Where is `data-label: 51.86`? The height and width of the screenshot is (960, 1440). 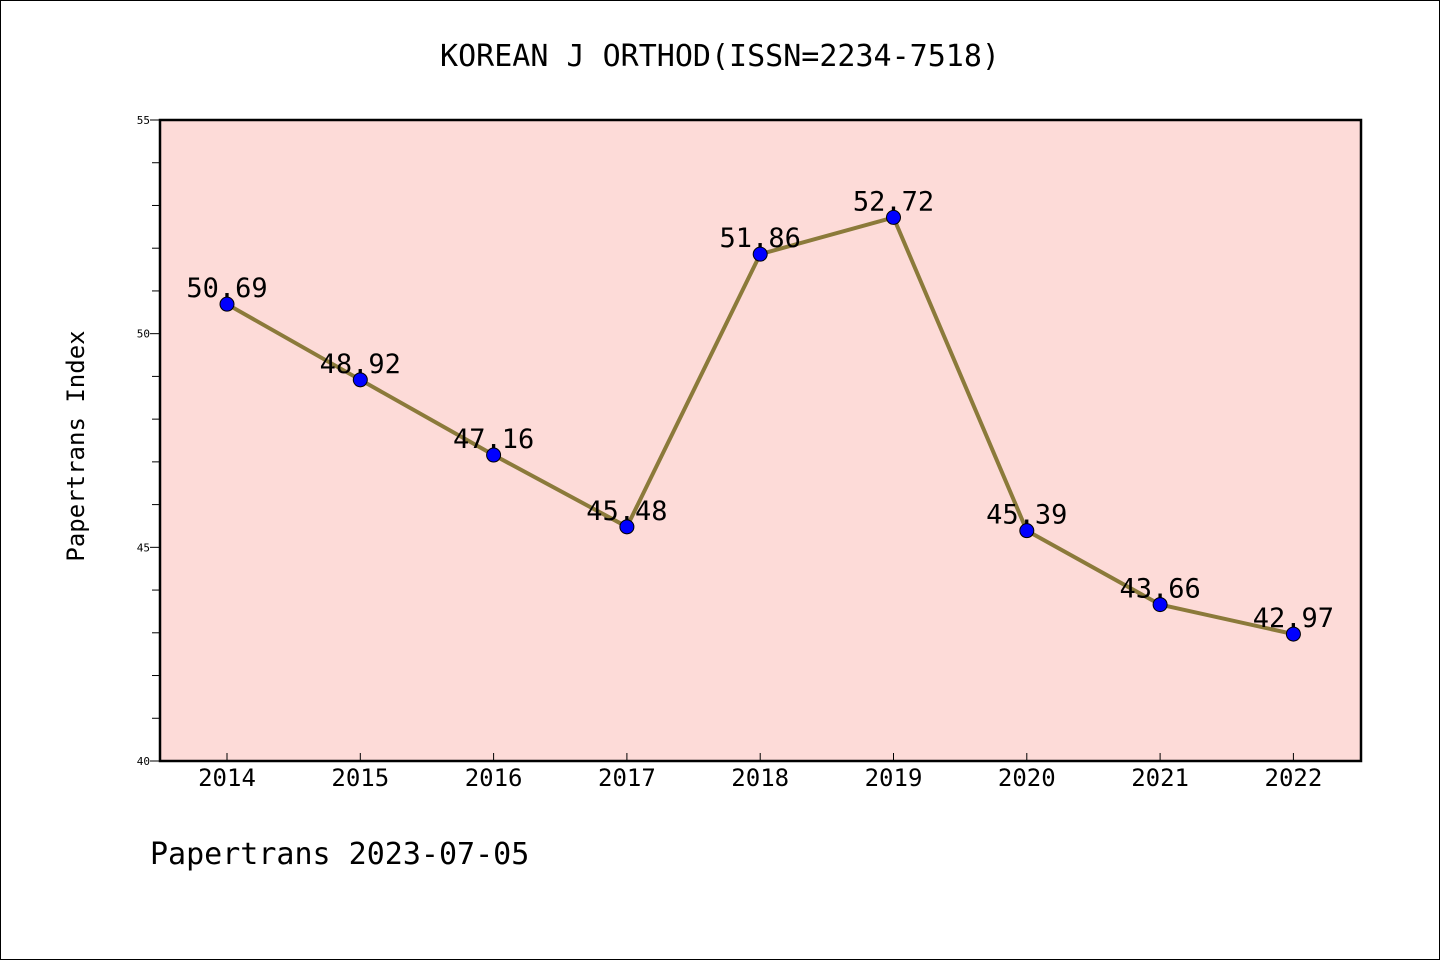 data-label: 51.86 is located at coordinates (760, 238).